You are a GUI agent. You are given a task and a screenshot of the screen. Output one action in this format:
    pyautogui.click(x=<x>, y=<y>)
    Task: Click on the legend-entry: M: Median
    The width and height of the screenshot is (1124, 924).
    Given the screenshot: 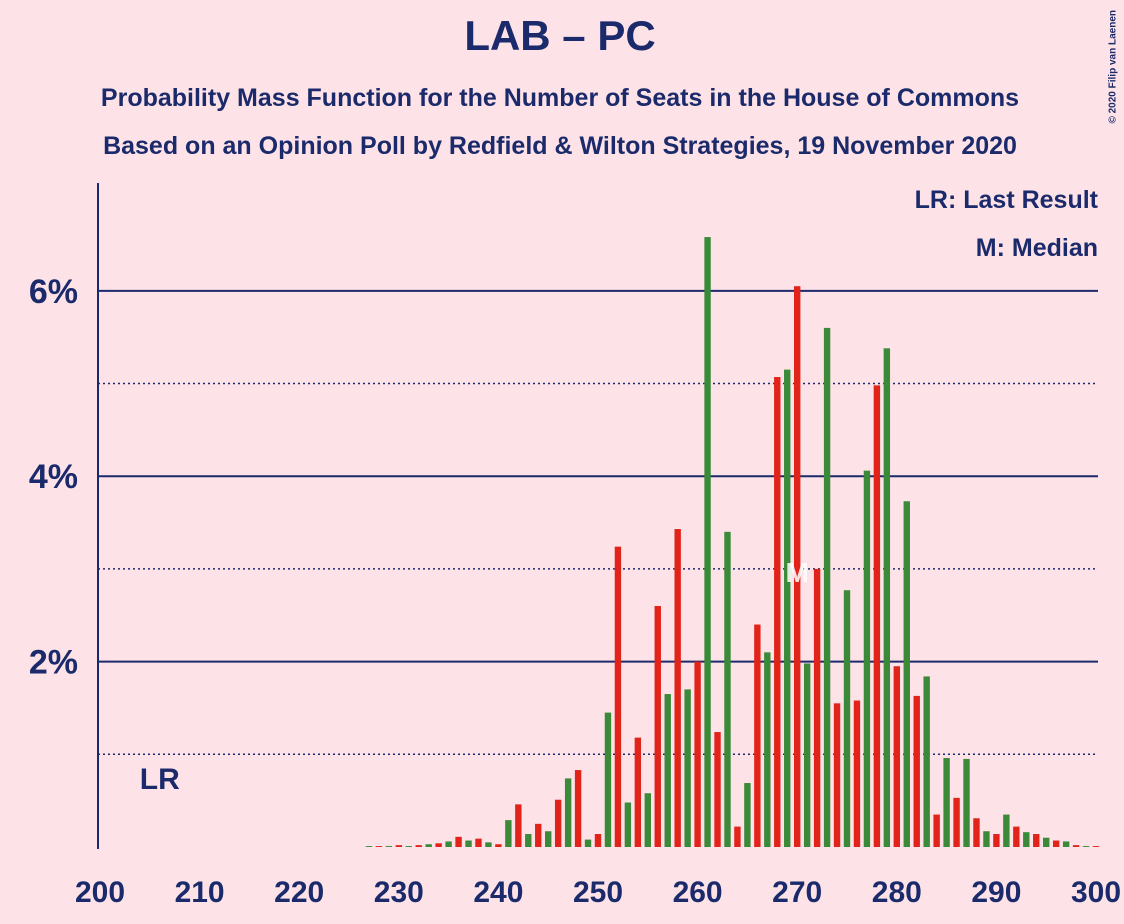 What is the action you would take?
    pyautogui.click(x=1037, y=248)
    